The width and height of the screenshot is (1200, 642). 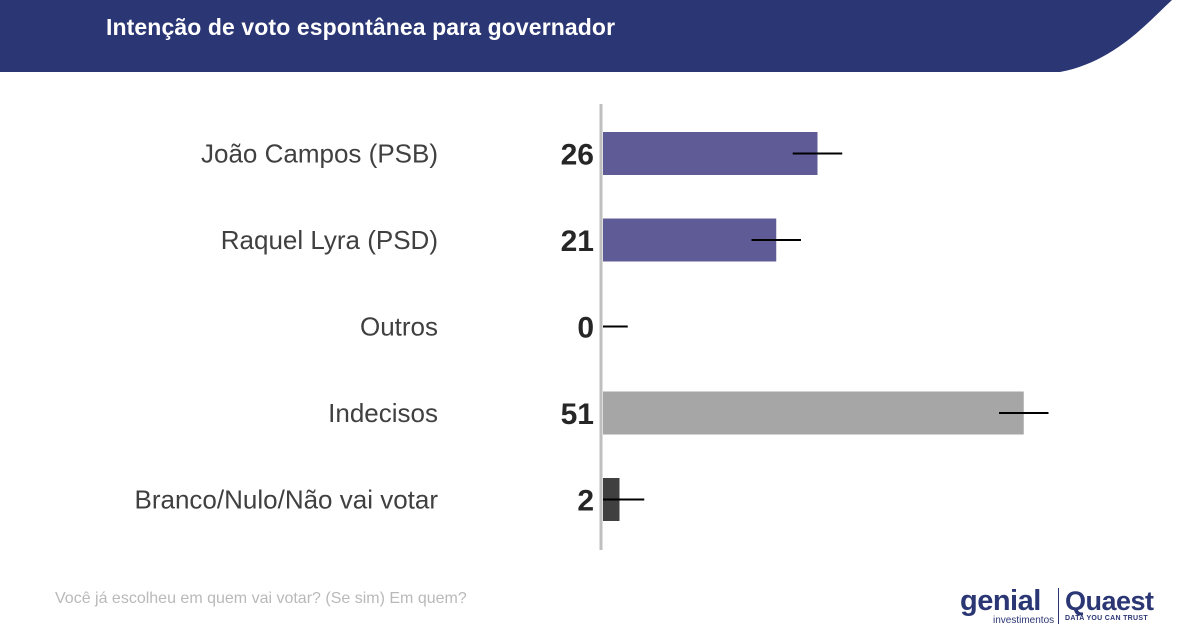 I want to click on category-label: Indecisos, so click(x=383, y=413).